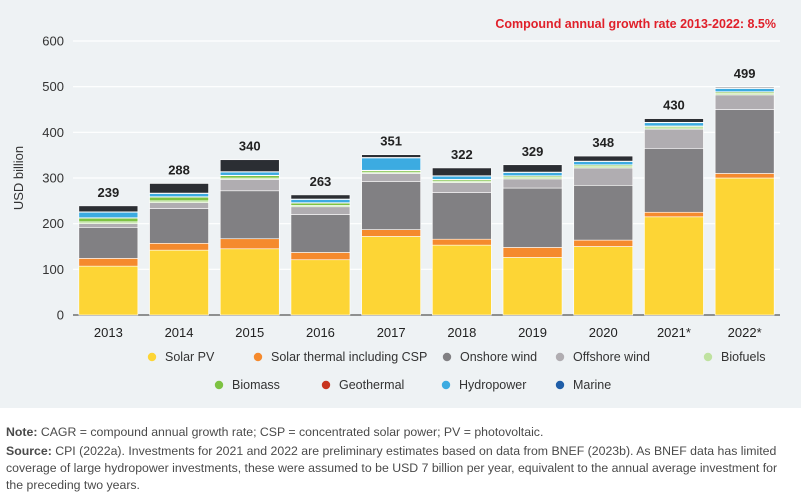 The height and width of the screenshot is (500, 801). Describe the element at coordinates (533, 151) in the screenshot. I see `bar-total-label: 329` at that location.